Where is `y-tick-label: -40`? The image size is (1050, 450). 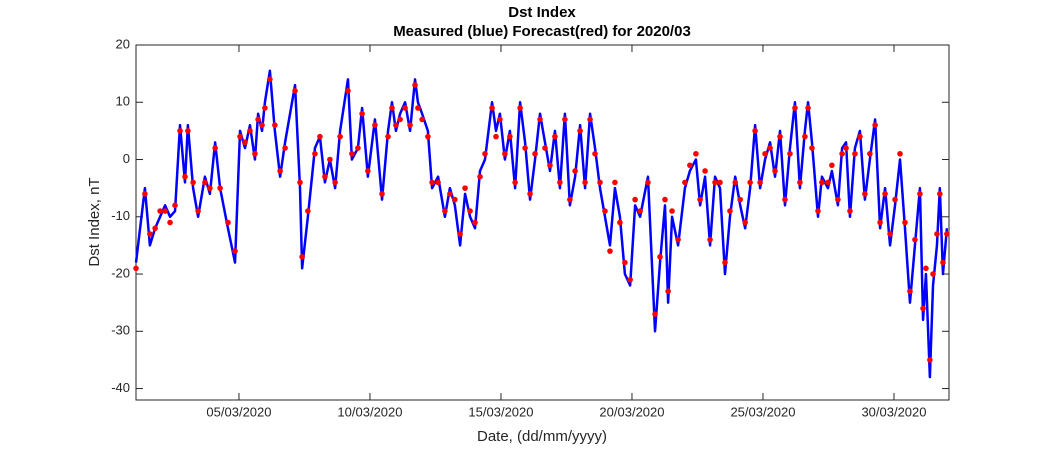 y-tick-label: -40 is located at coordinates (120, 387).